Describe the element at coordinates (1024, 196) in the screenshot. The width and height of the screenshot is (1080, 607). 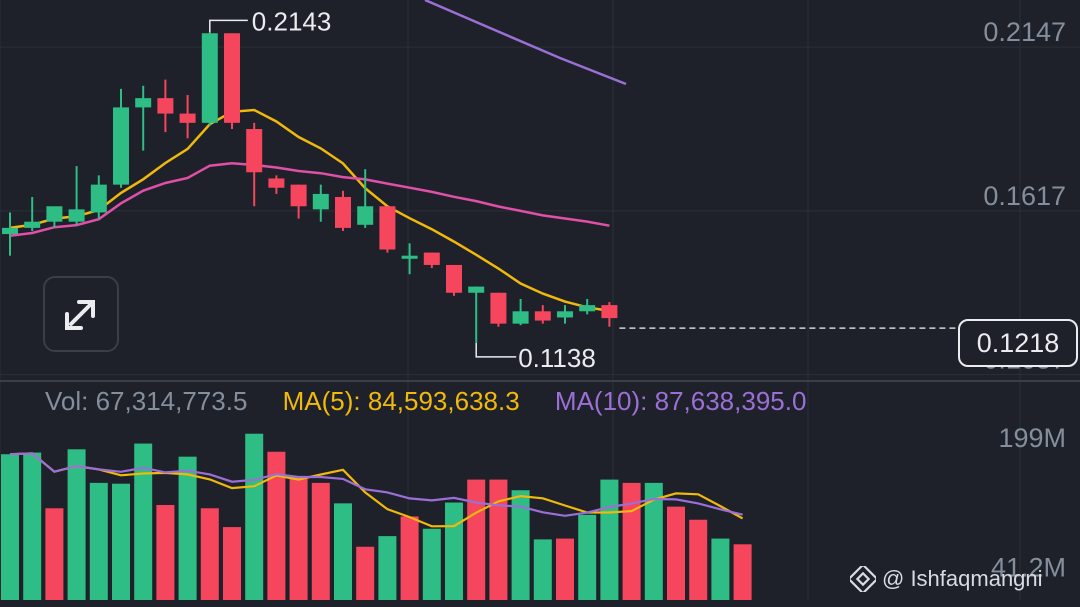
I see `price-tick-label: 0.1617` at that location.